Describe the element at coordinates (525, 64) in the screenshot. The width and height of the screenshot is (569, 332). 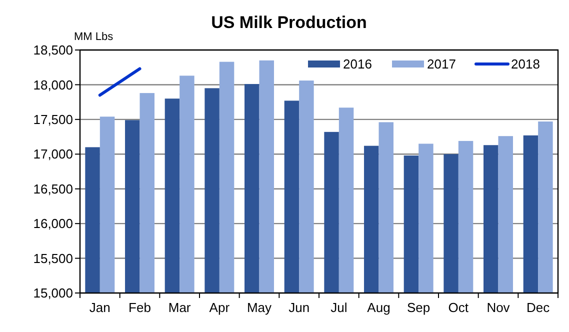
I see `legend-label: 2018` at that location.